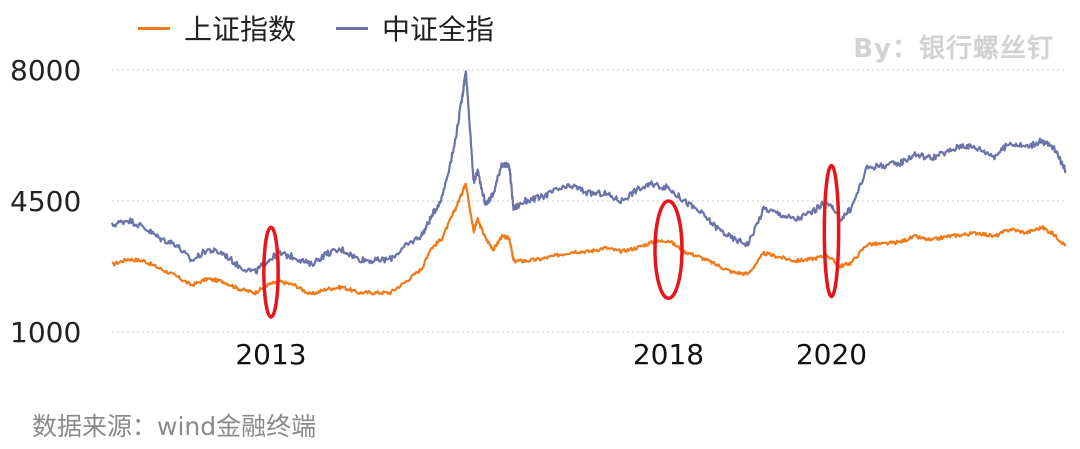  Describe the element at coordinates (45, 70) in the screenshot. I see `y-tick-label-8000: 8000` at that location.